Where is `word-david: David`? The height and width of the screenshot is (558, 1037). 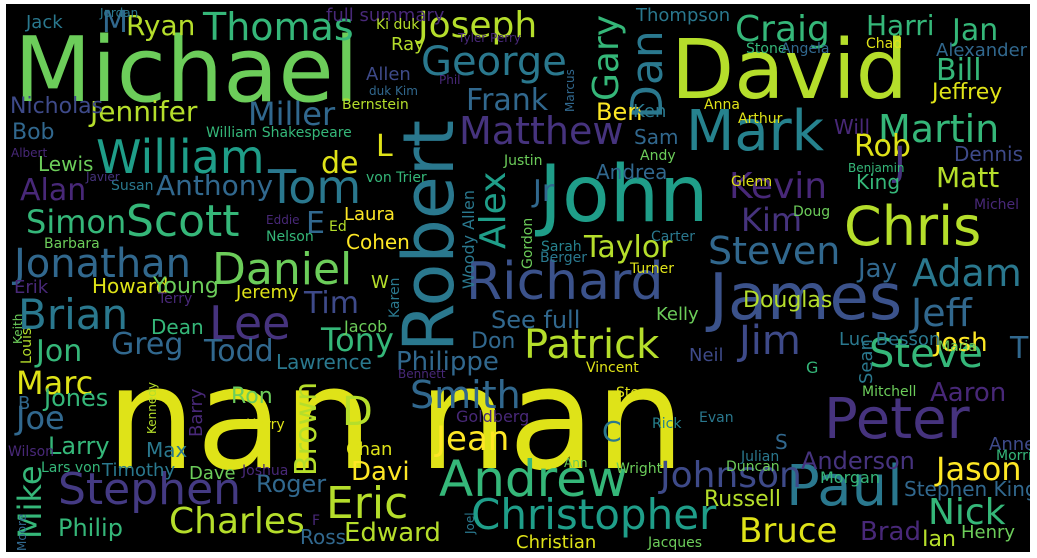 word-david: David is located at coordinates (789, 70).